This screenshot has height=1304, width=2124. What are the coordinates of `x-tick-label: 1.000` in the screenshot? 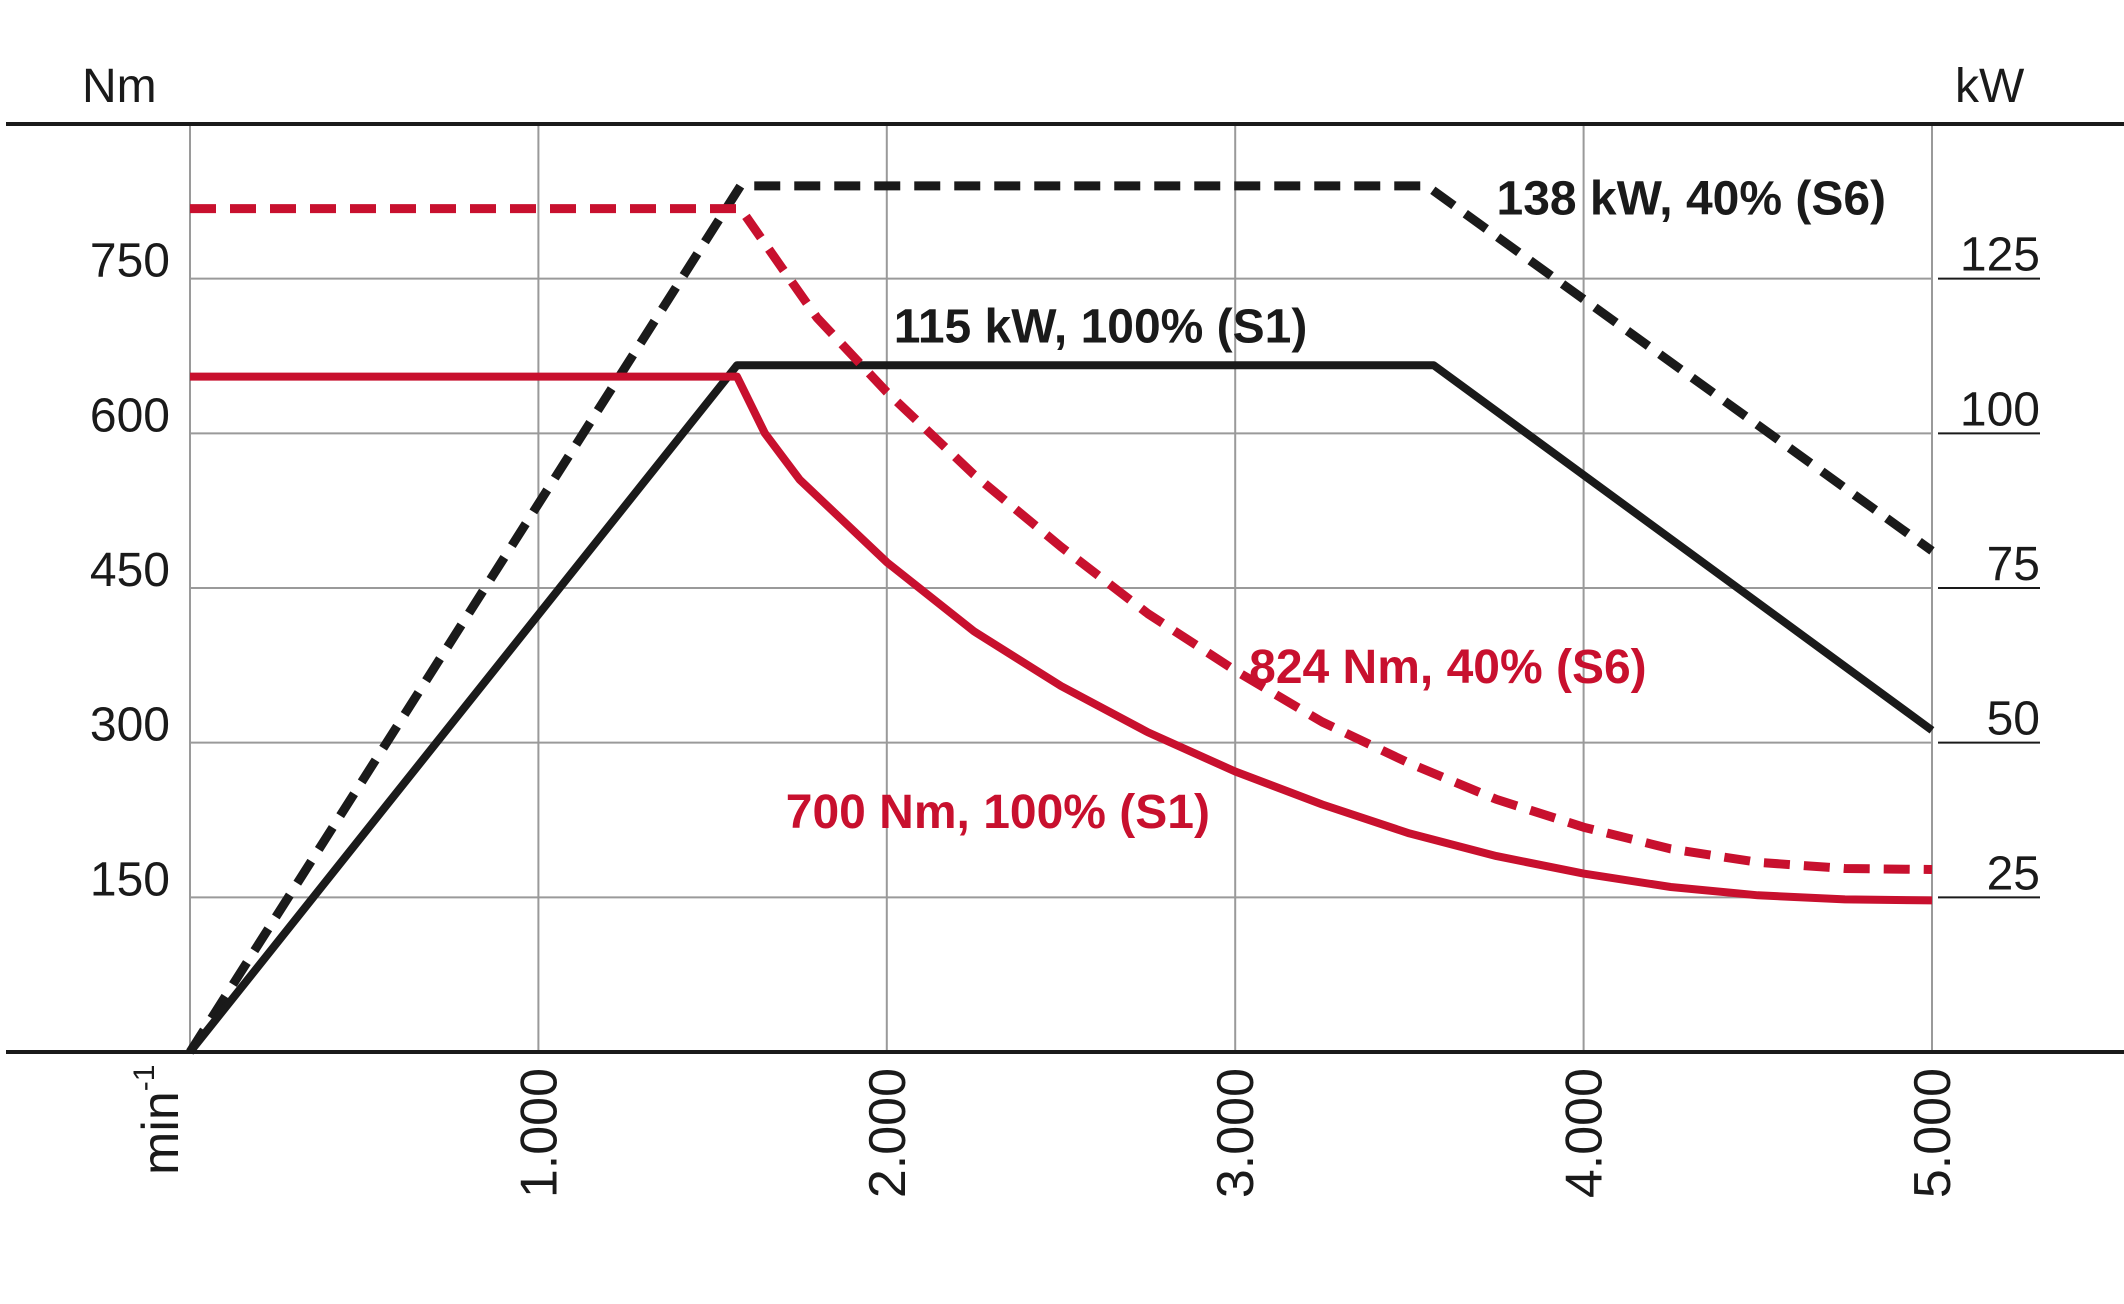 It's located at (539, 1133).